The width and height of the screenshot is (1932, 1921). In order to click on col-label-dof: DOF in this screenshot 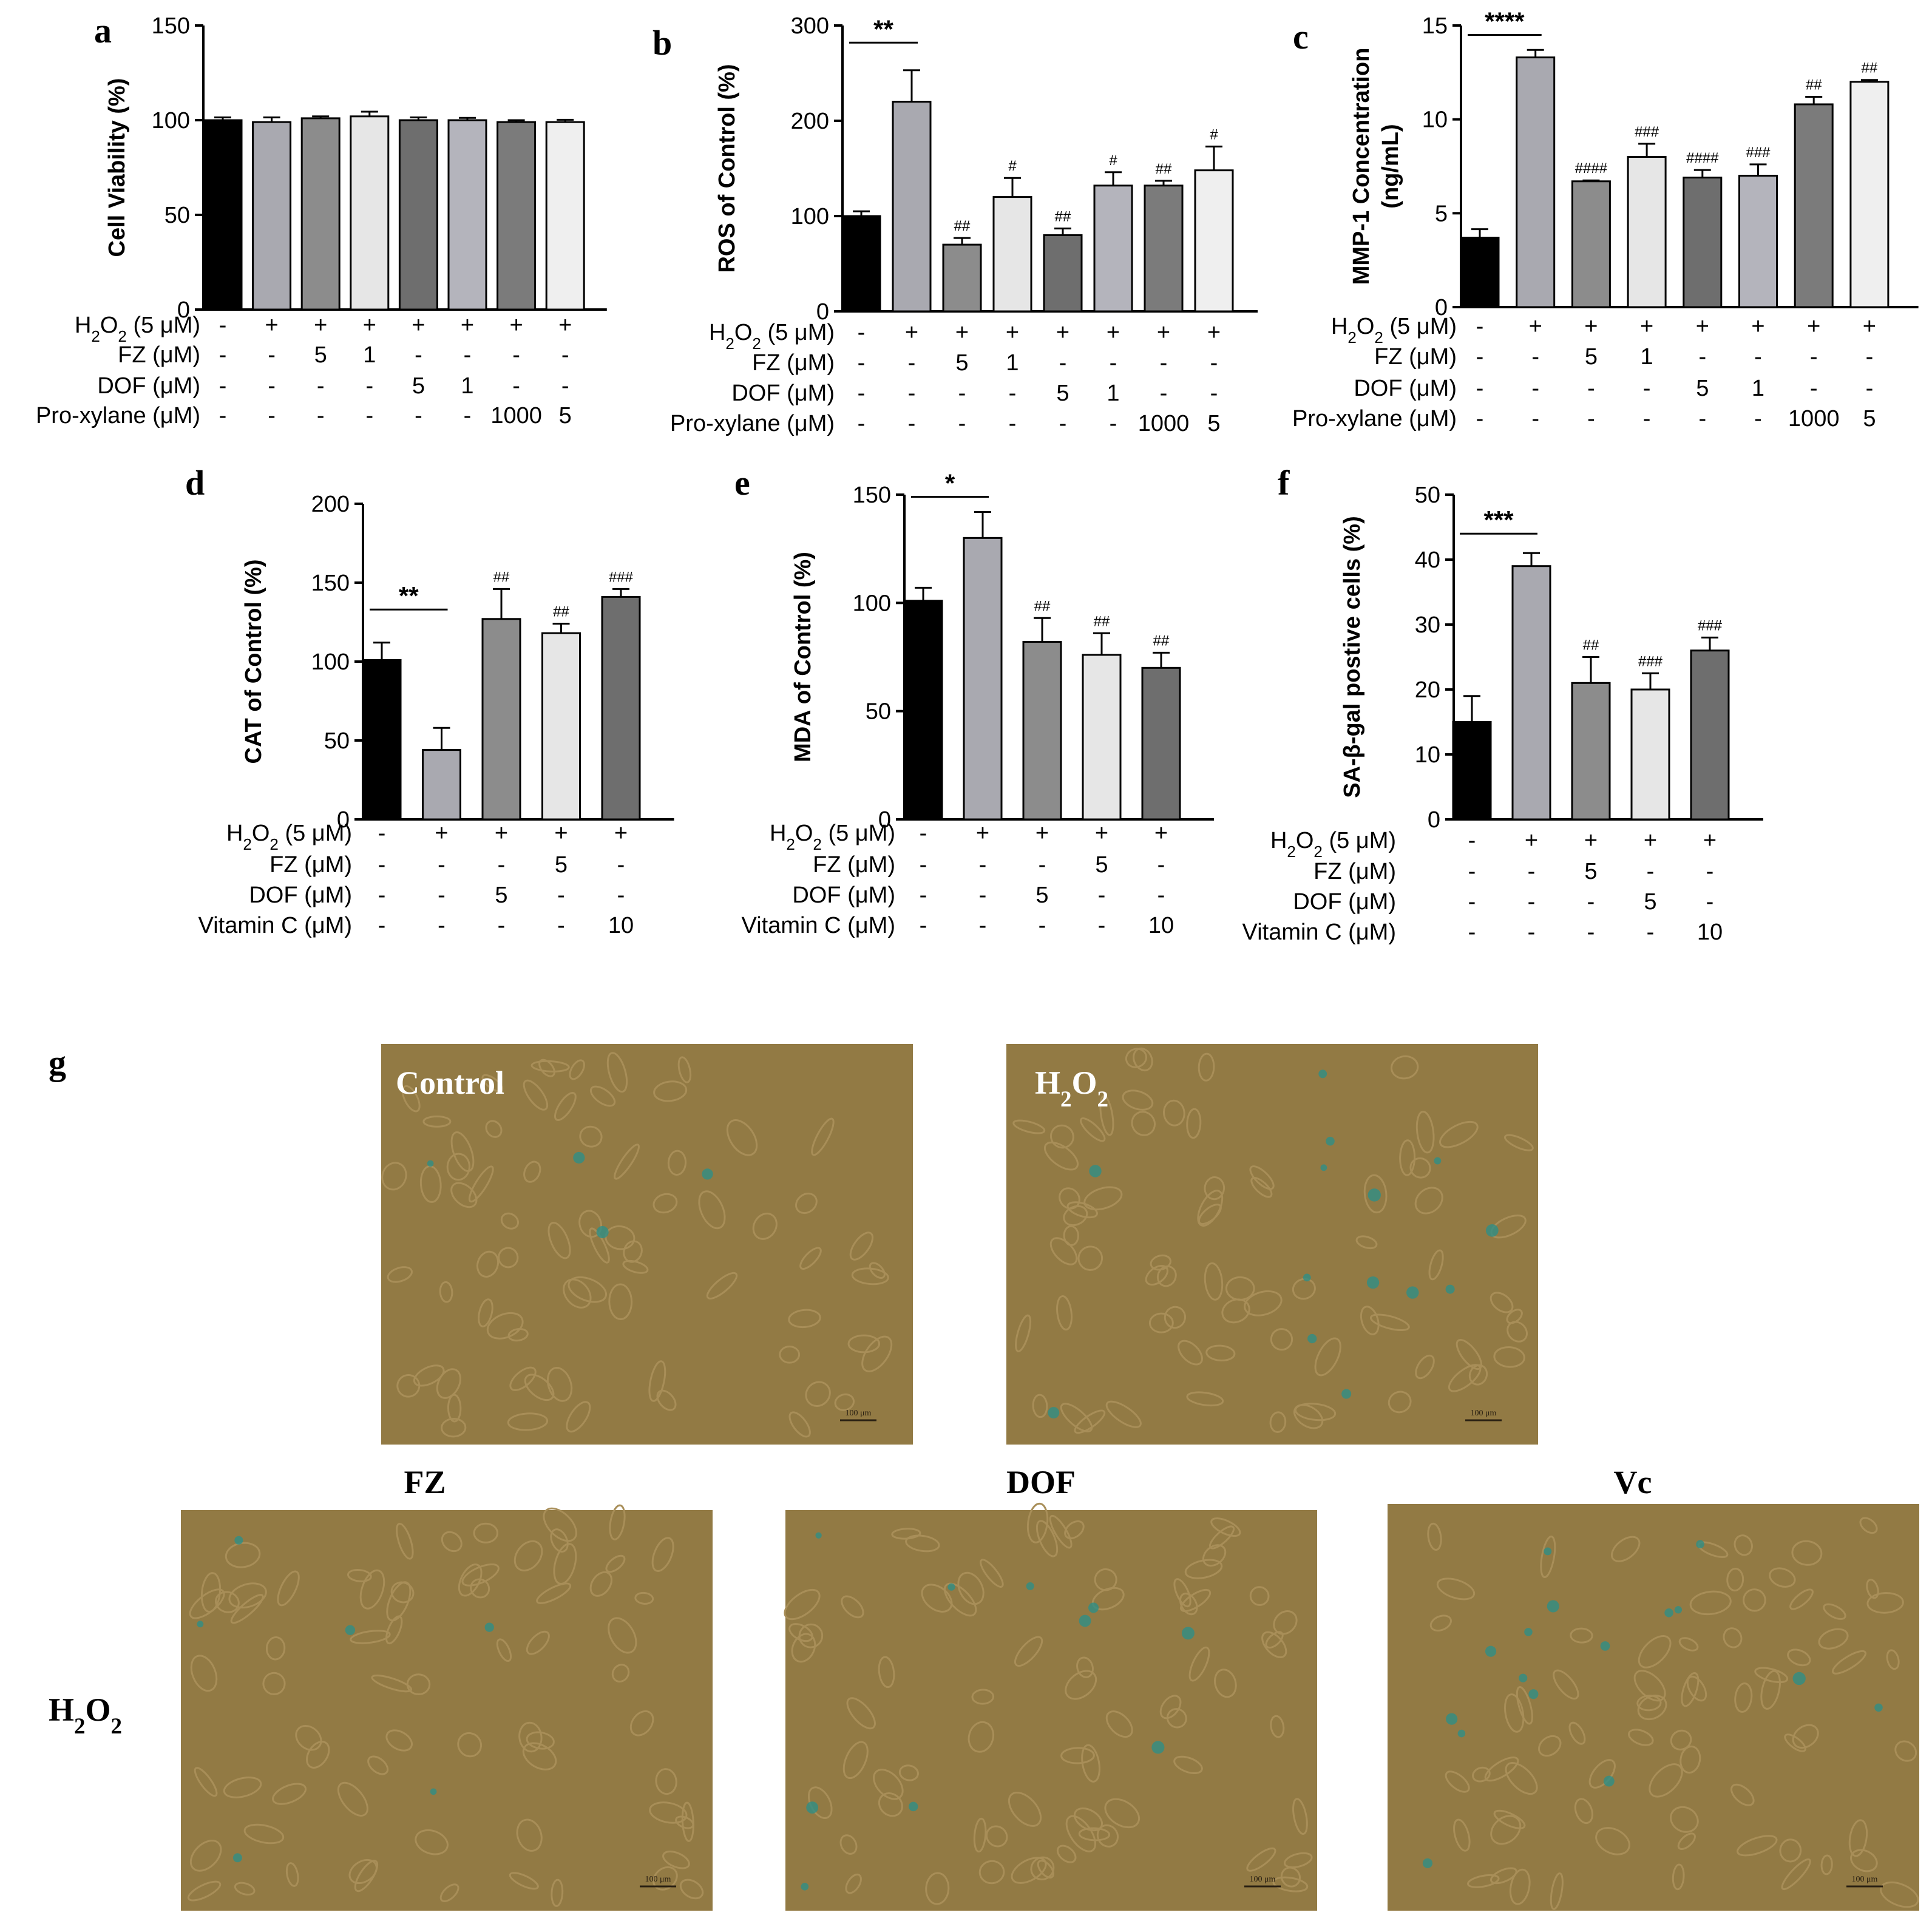, I will do `click(1041, 1482)`.